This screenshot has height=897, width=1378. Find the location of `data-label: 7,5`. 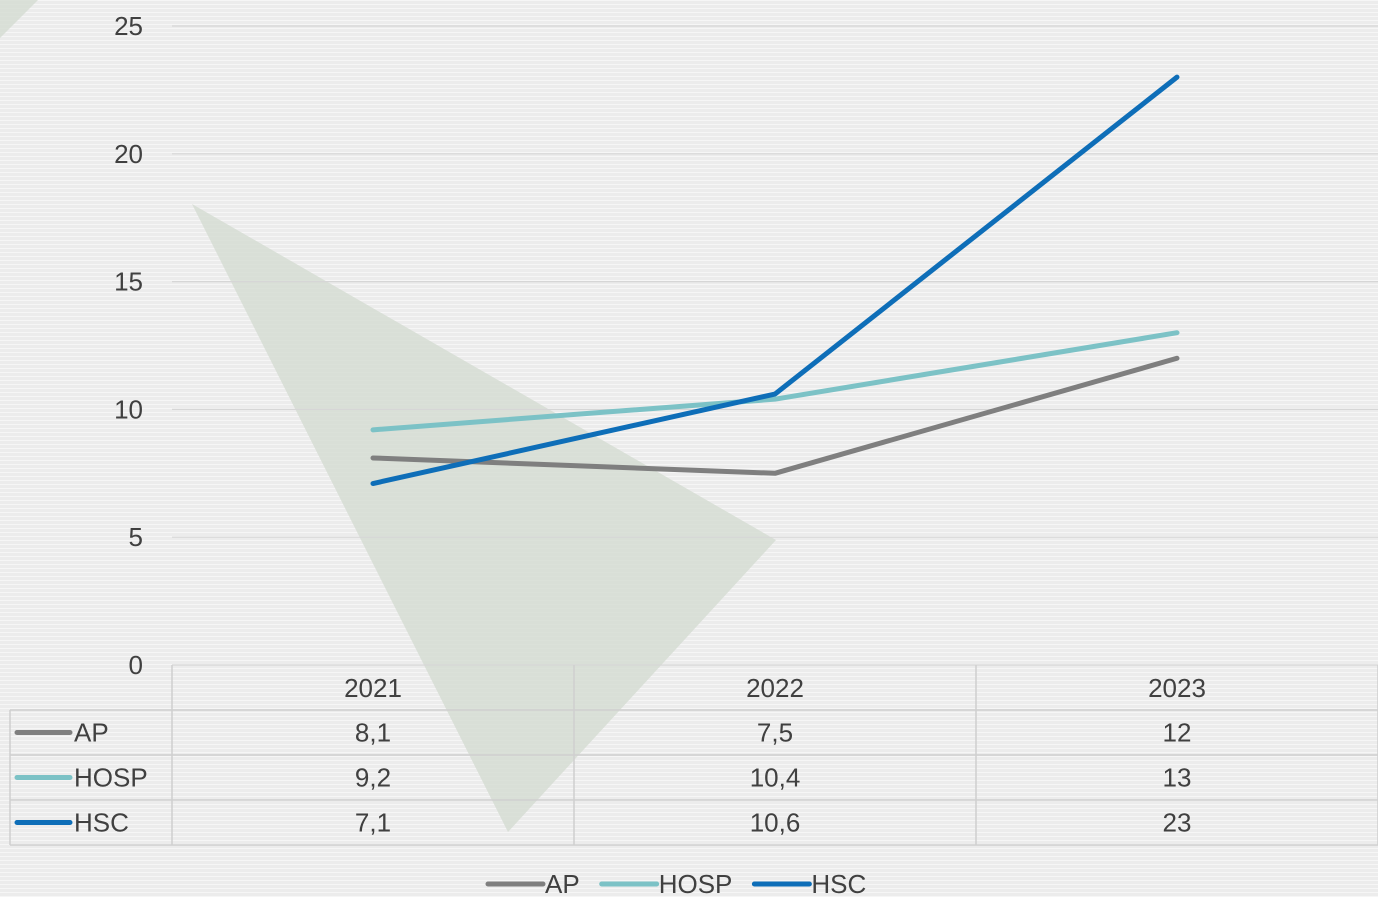

data-label: 7,5 is located at coordinates (775, 733).